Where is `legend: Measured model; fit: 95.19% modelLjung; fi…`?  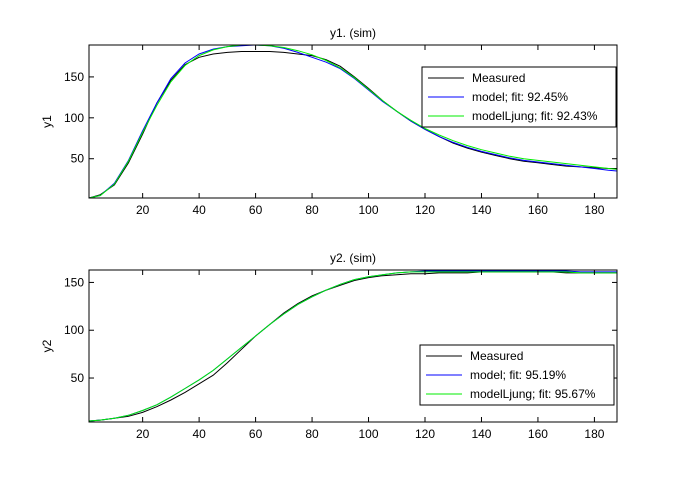 legend: Measured model; fit: 95.19% modelLjung; fi… is located at coordinates (517, 375).